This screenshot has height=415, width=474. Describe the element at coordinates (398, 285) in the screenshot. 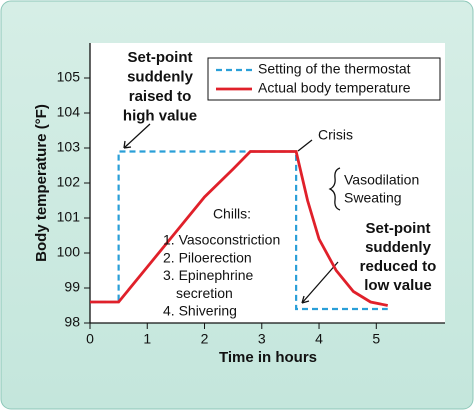

I see `annotation-text: low value` at that location.